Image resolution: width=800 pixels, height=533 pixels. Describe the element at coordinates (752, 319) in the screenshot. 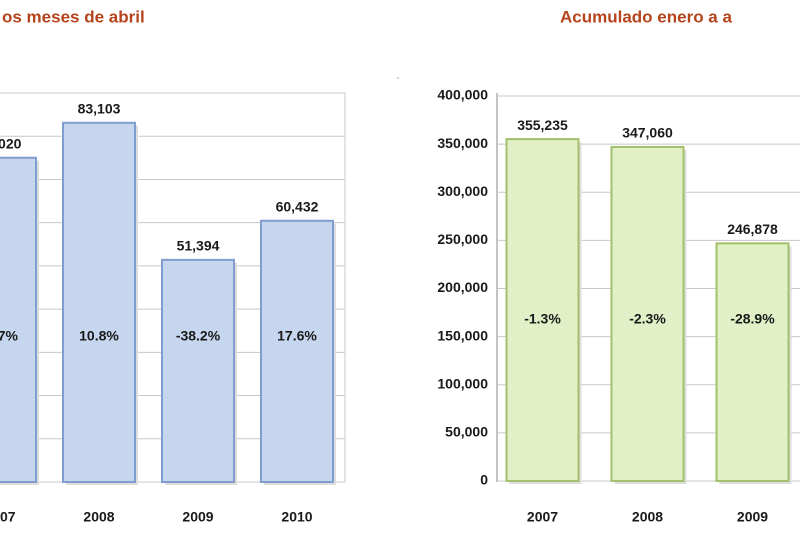

I see `change-label: -28.9%` at that location.